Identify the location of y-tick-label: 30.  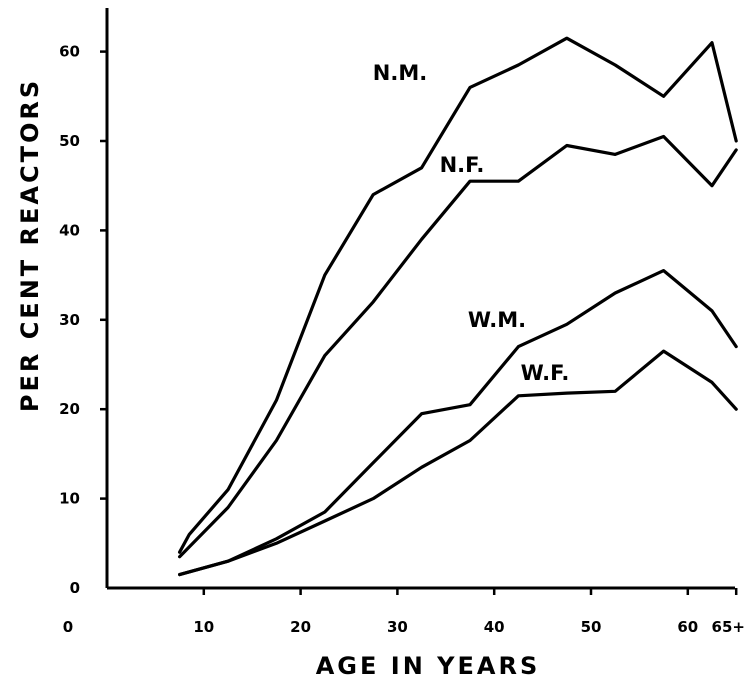
(69, 320).